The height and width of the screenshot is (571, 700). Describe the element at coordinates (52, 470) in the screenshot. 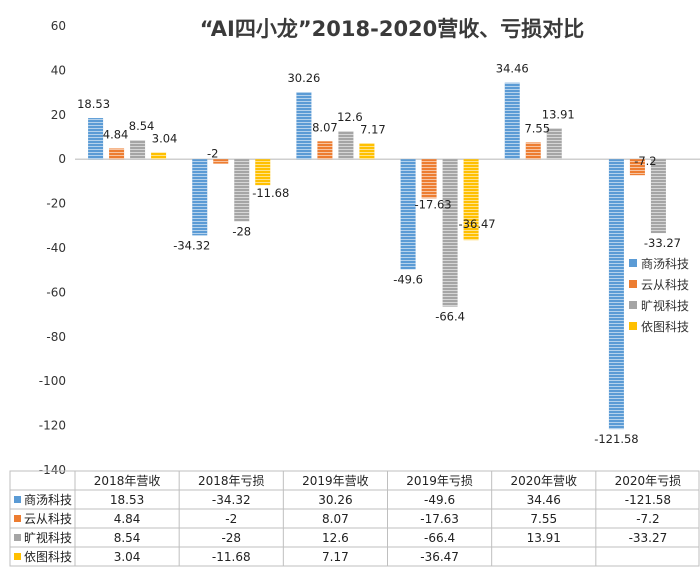

I see `y-tick-label: -140` at that location.